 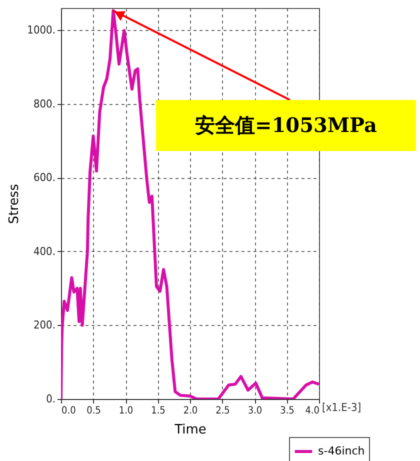 I want to click on annotation: 安全值=1053MPa, so click(x=286, y=125).